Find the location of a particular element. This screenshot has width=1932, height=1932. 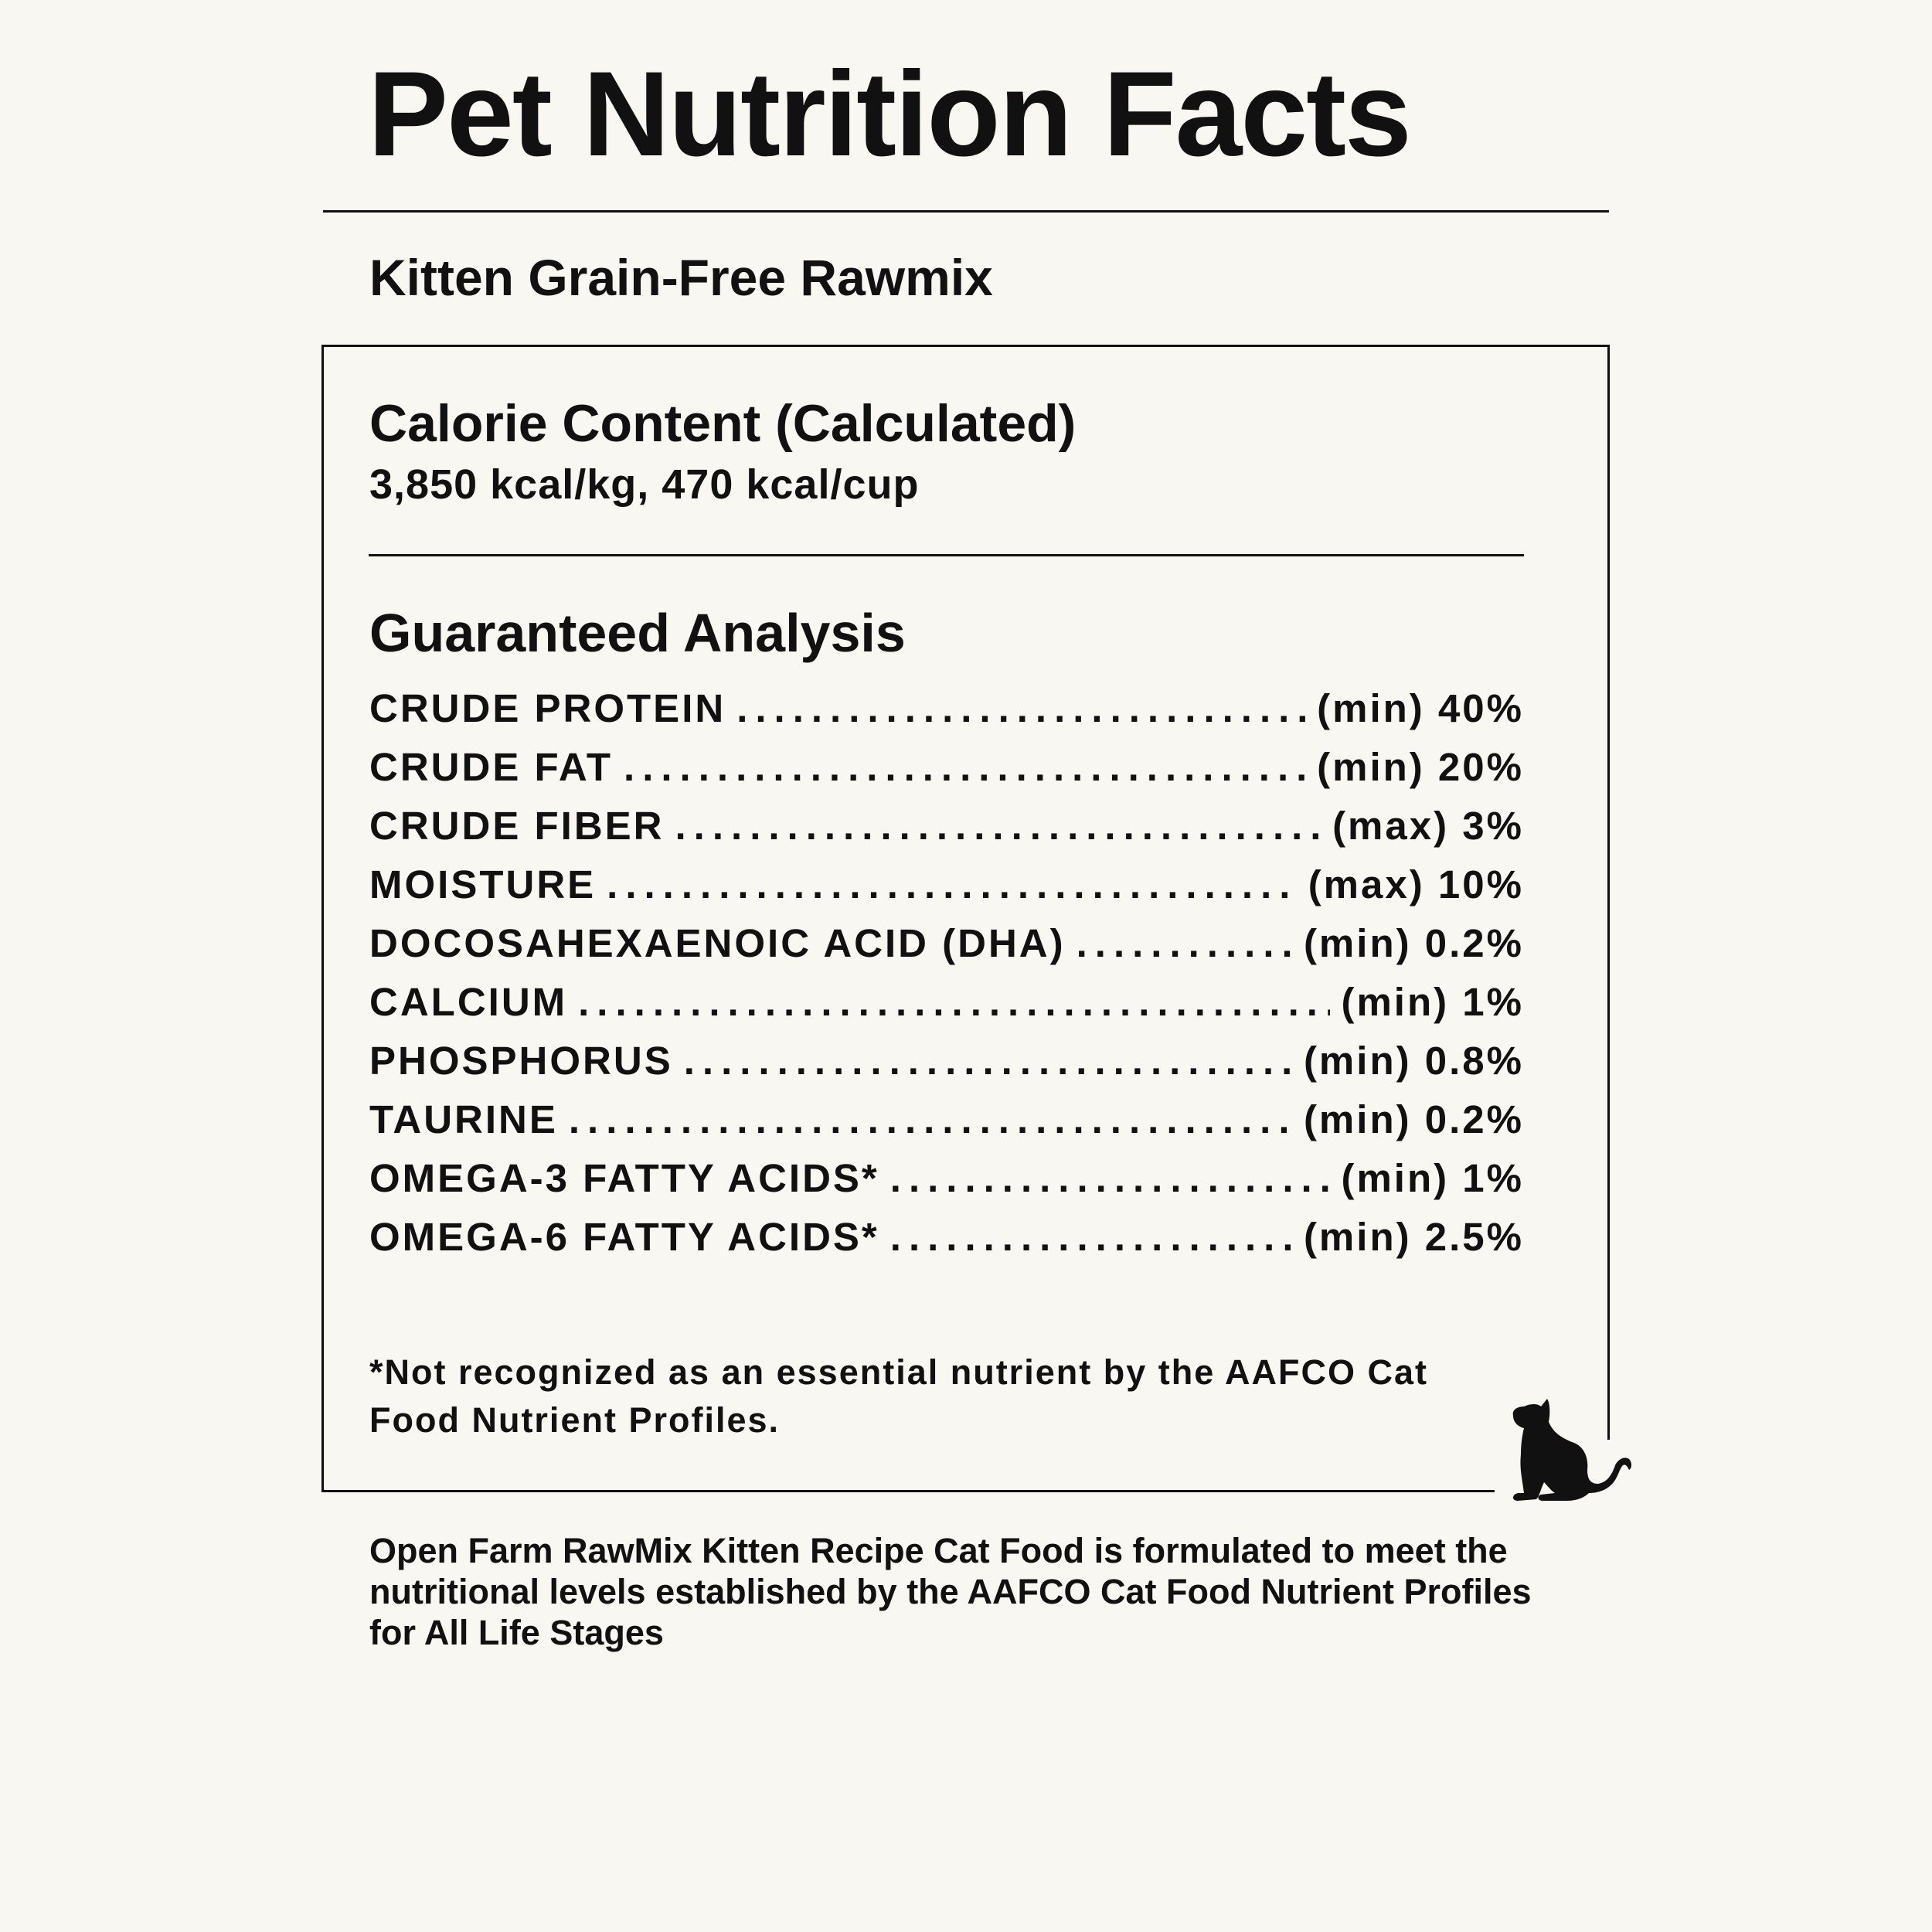

product-name: Kitten Grain-Free Rawmix is located at coordinates (681, 277).